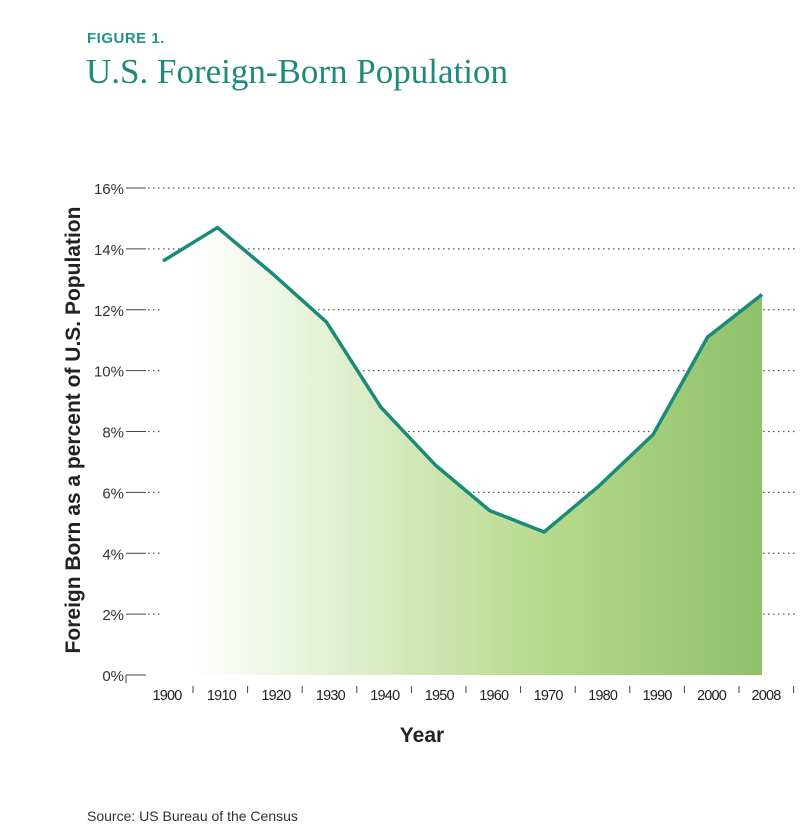 This screenshot has width=800, height=832. Describe the element at coordinates (113, 676) in the screenshot. I see `y-tick-label: 0%` at that location.